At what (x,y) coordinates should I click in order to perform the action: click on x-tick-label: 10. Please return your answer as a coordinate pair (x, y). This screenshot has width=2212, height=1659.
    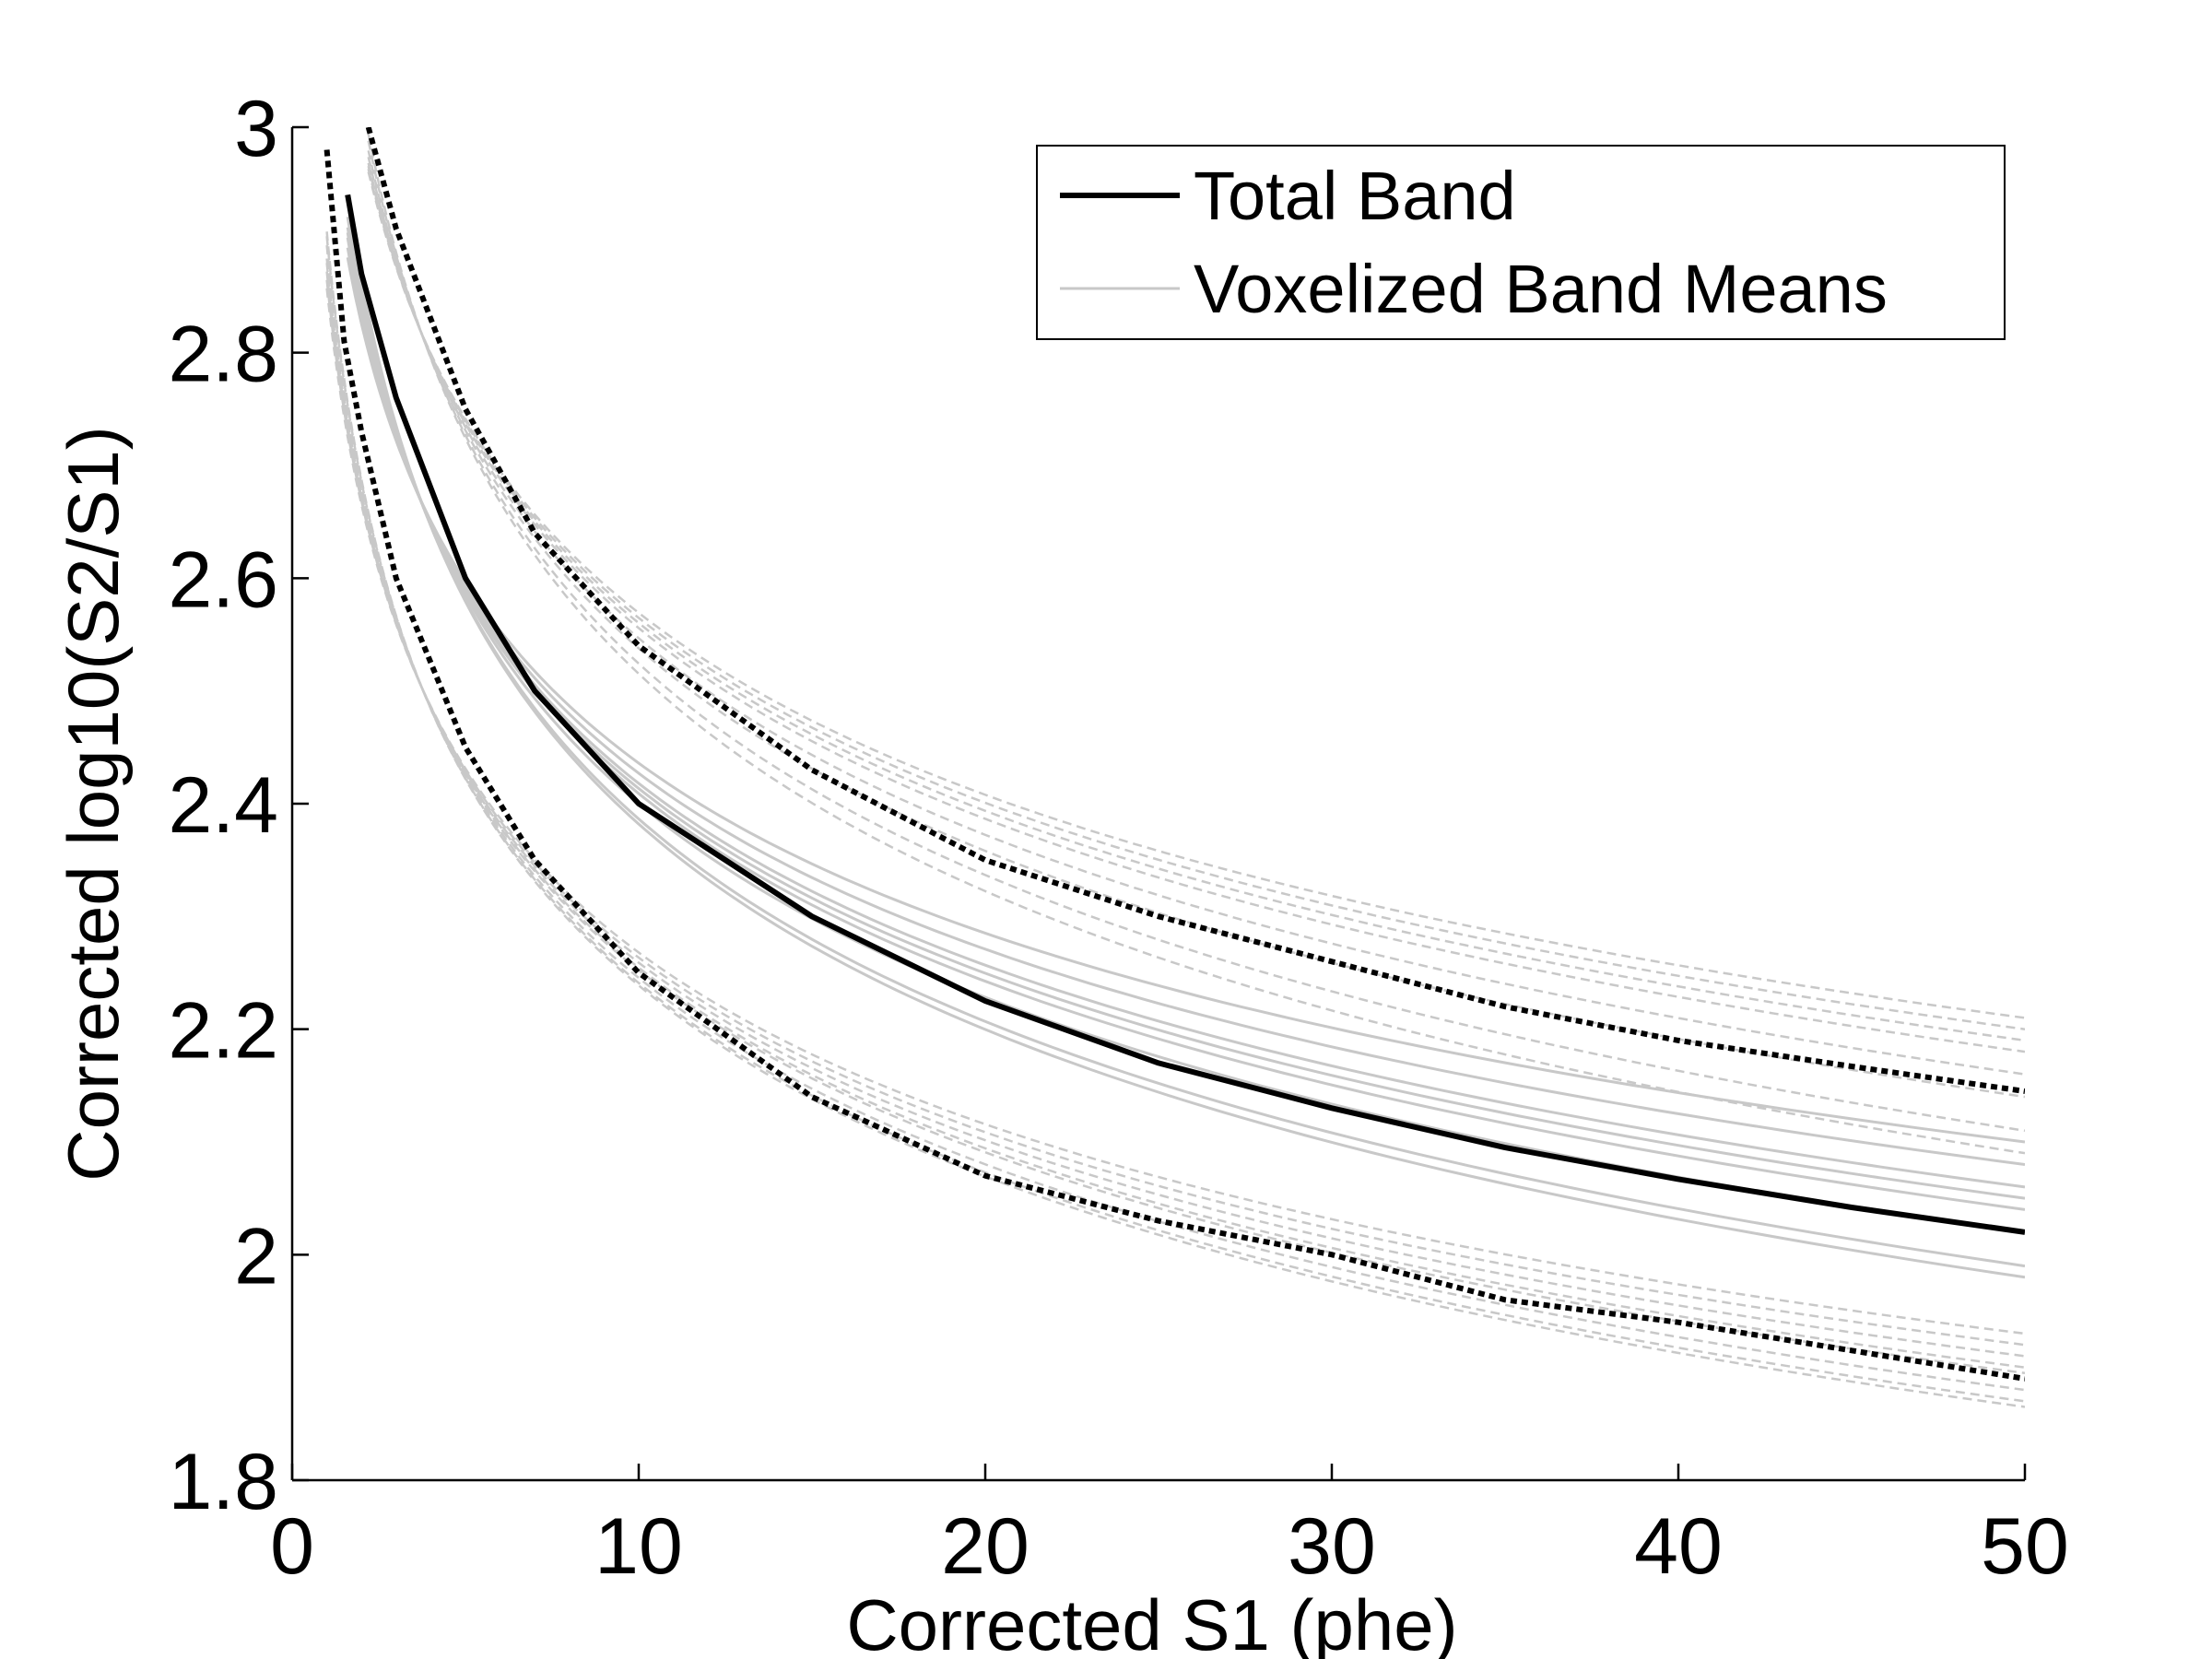
    Looking at the image, I should click on (638, 1546).